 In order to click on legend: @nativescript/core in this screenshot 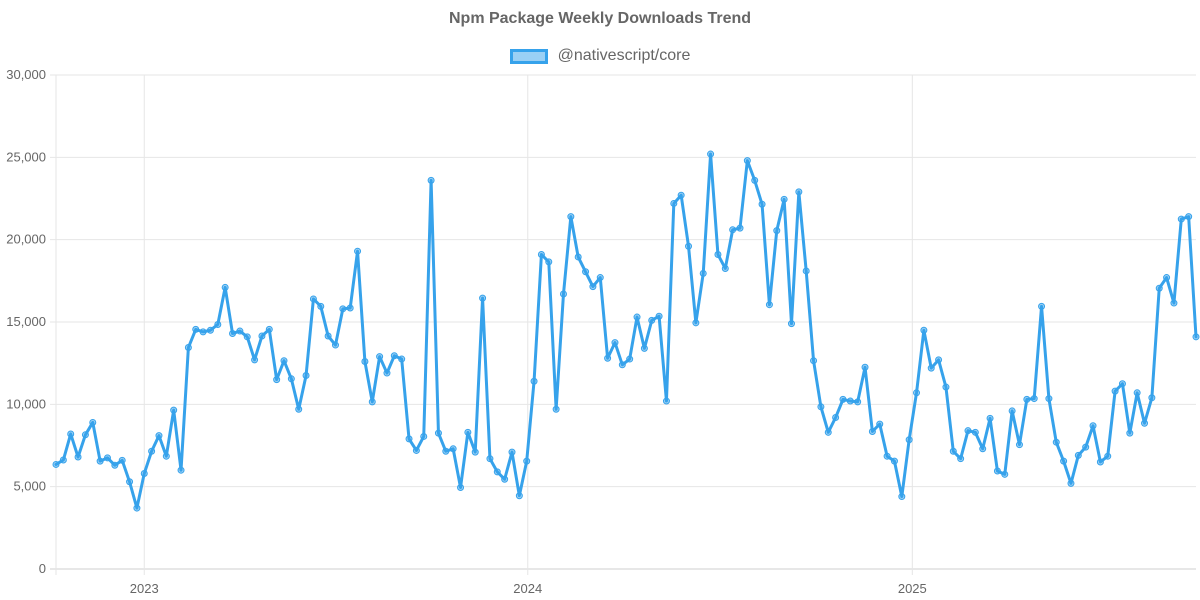, I will do `click(600, 56)`.